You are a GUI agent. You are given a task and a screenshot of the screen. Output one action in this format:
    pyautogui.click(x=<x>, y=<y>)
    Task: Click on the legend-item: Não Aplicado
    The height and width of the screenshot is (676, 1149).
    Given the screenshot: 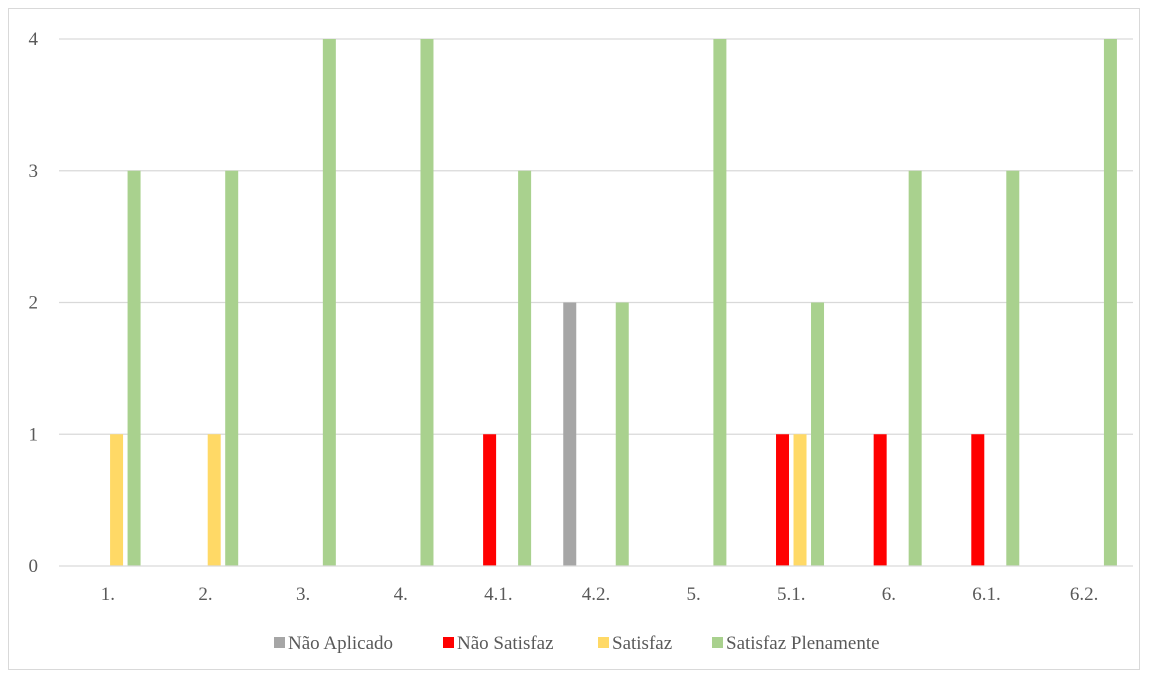 What is the action you would take?
    pyautogui.click(x=333, y=643)
    